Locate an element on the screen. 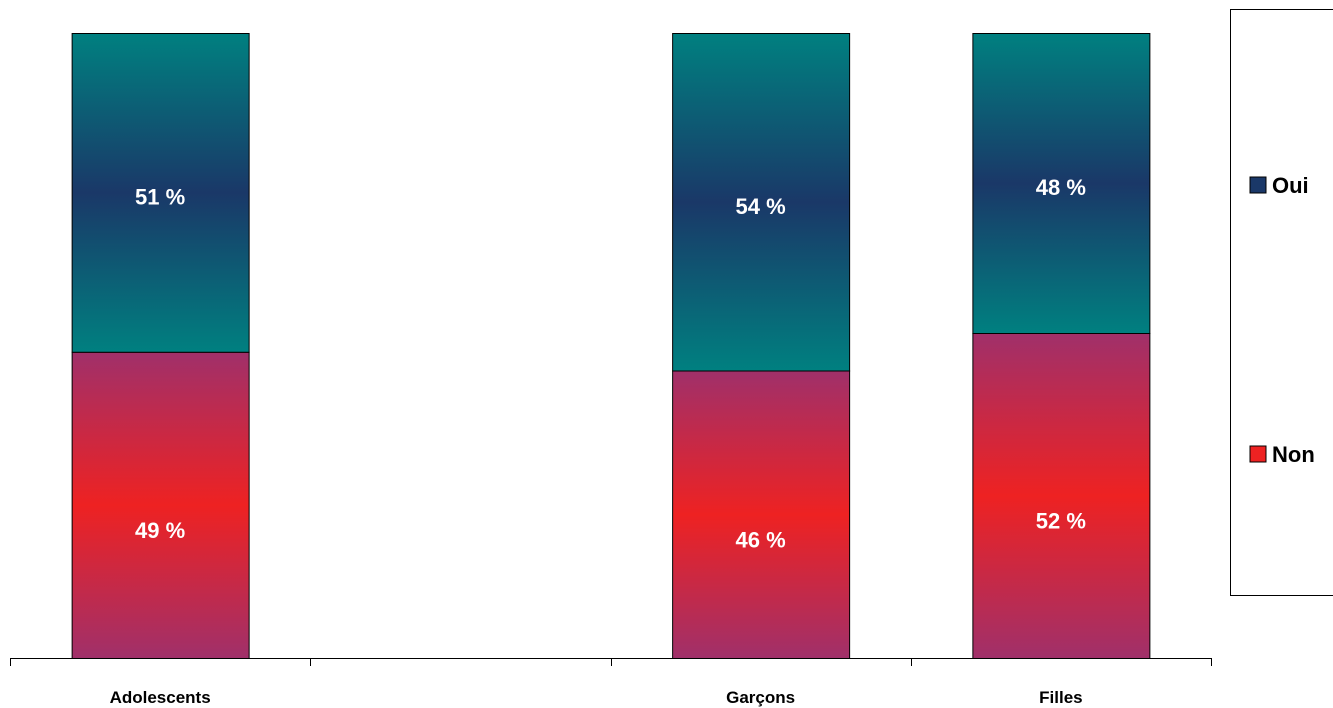  data-label-oui-garcons: 54 % is located at coordinates (761, 206).